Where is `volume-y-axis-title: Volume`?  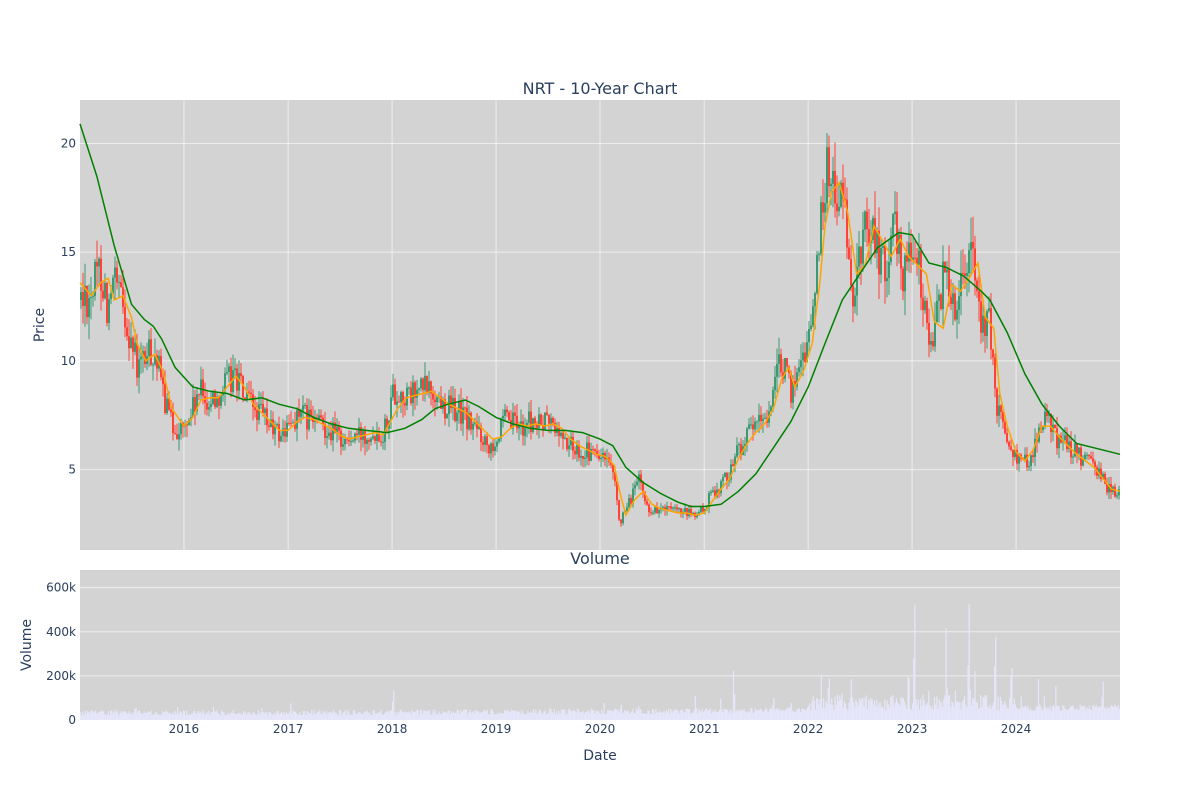
volume-y-axis-title: Volume is located at coordinates (27, 645).